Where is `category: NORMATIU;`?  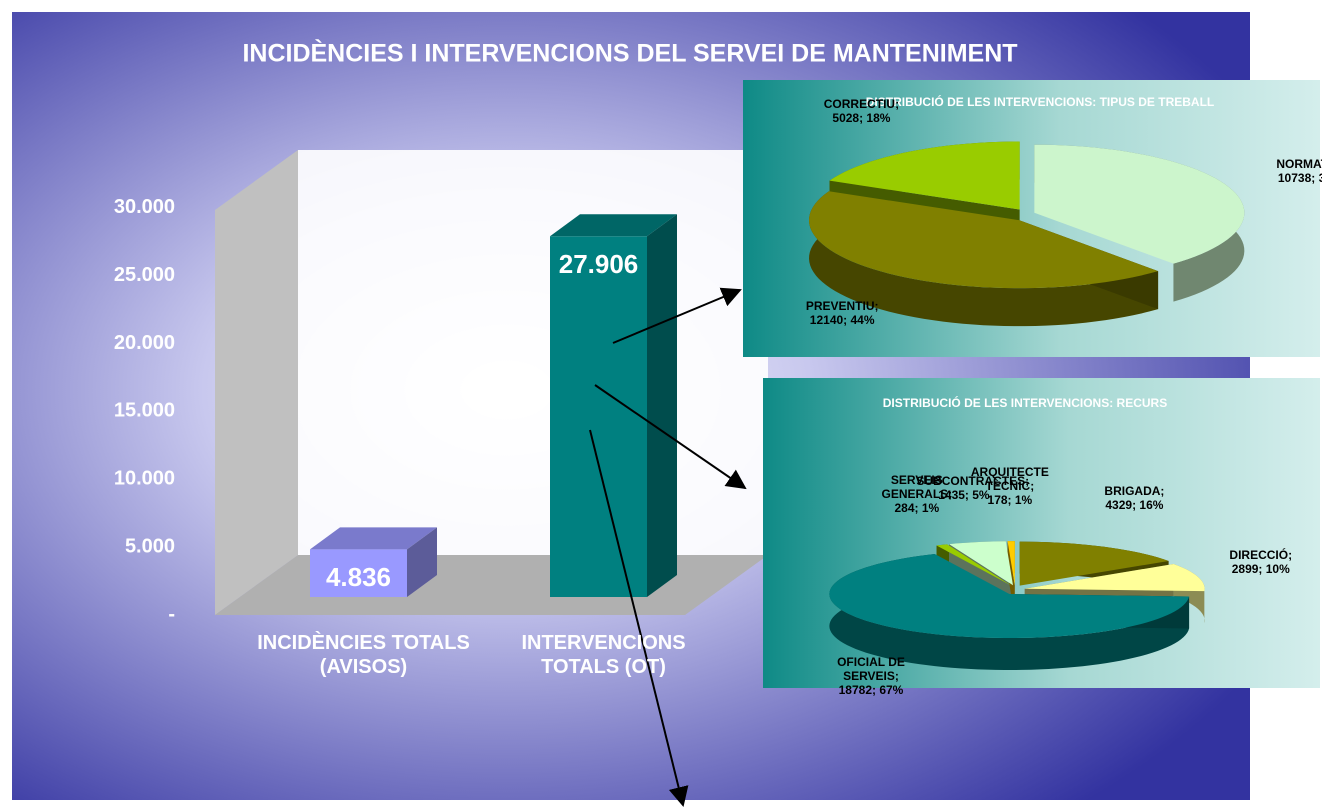 category: NORMATIU; is located at coordinates (1299, 164).